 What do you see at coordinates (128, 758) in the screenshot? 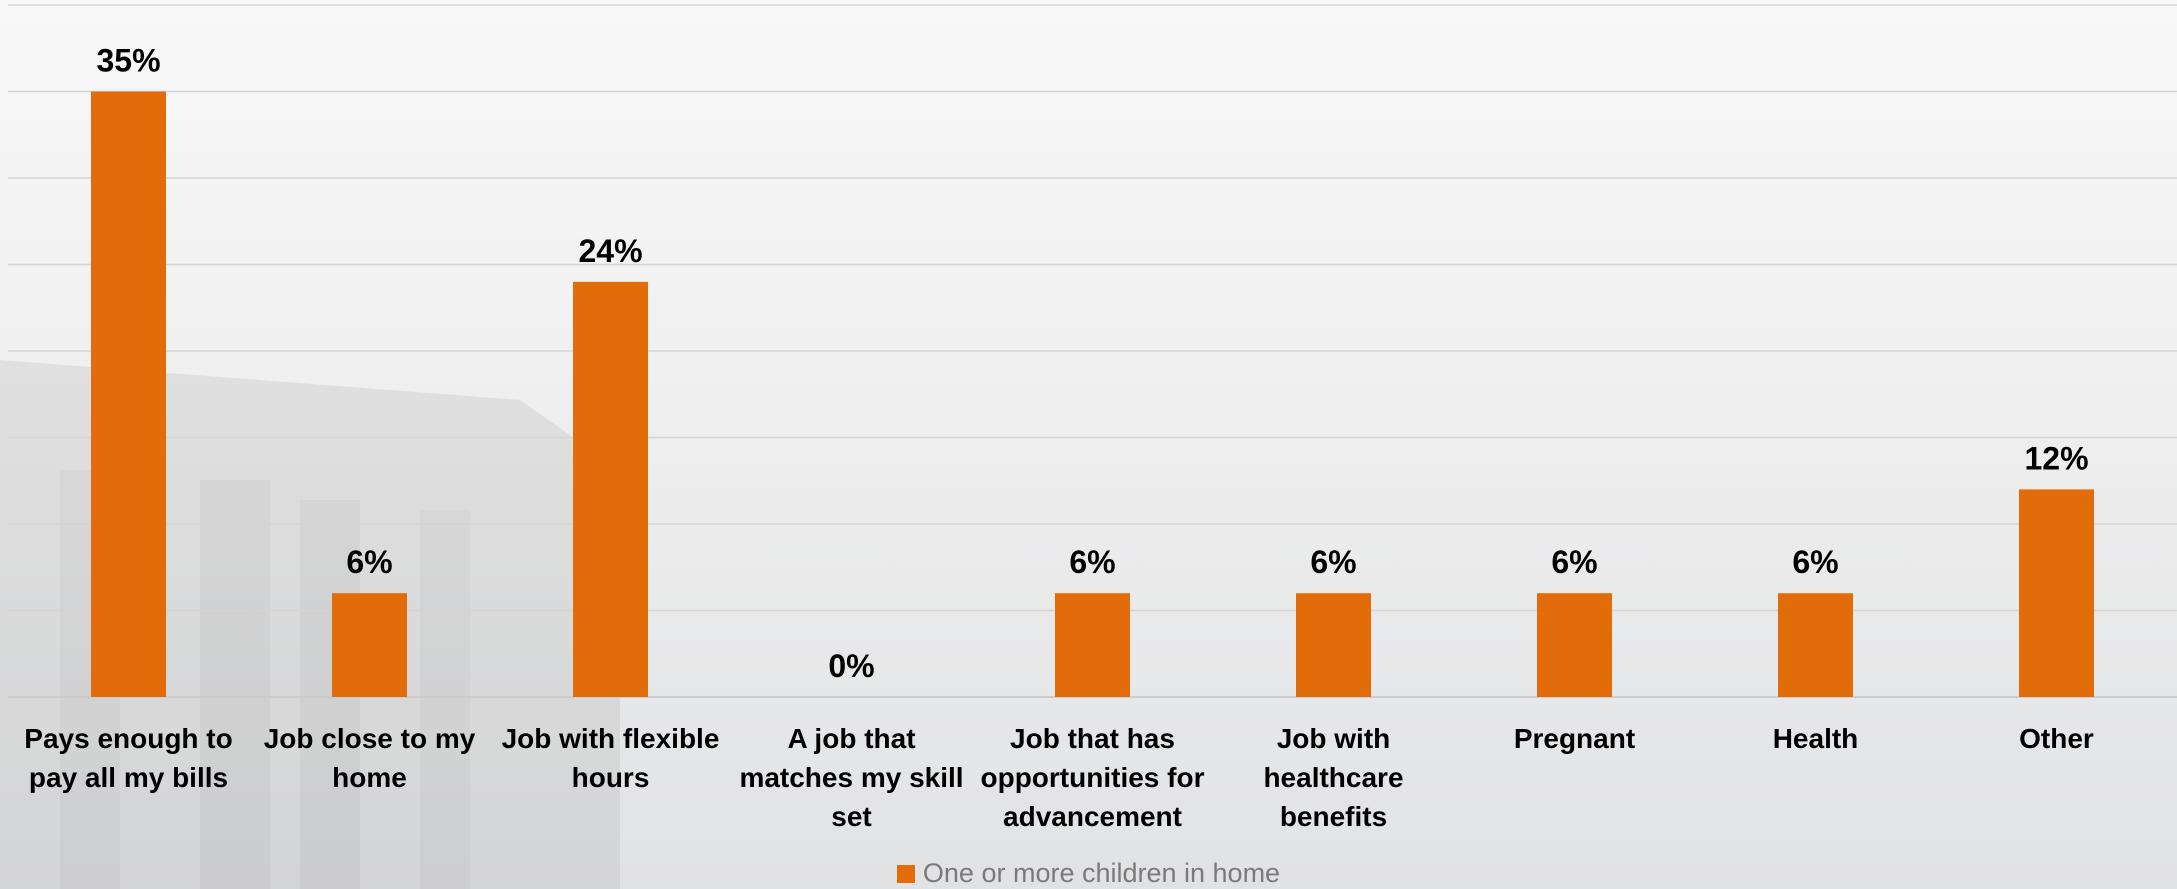
I see `category-label: Pays enough to pay all my bills` at bounding box center [128, 758].